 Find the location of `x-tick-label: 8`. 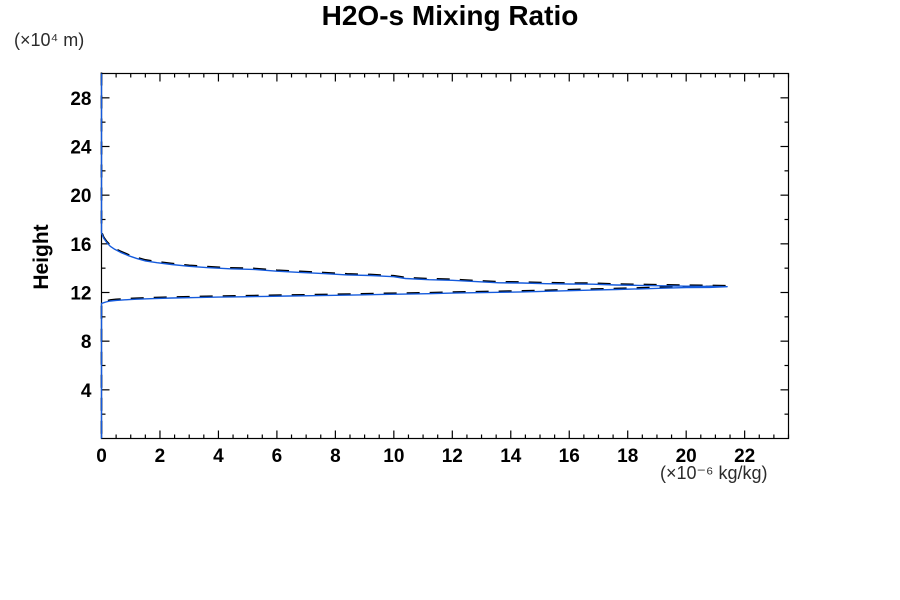

x-tick-label: 8 is located at coordinates (335, 456).